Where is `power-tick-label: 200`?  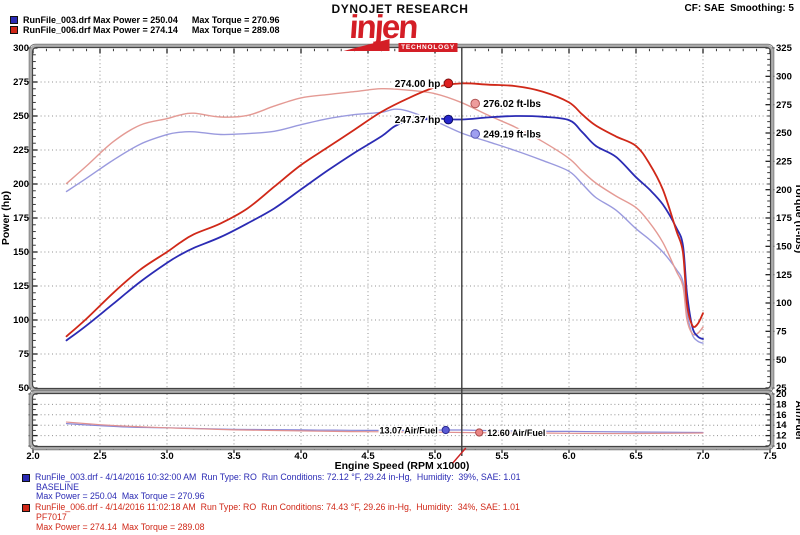
power-tick-label: 200 is located at coordinates (21, 184).